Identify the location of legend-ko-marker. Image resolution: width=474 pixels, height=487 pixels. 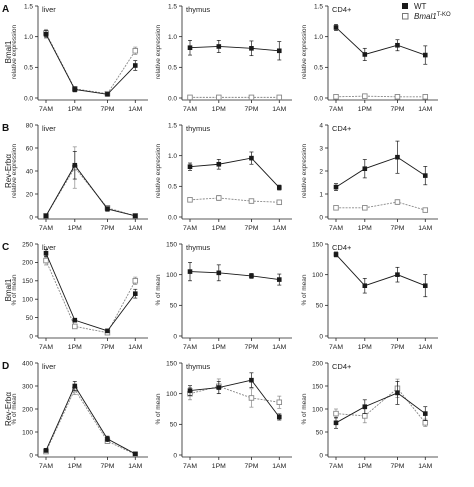
(405, 16).